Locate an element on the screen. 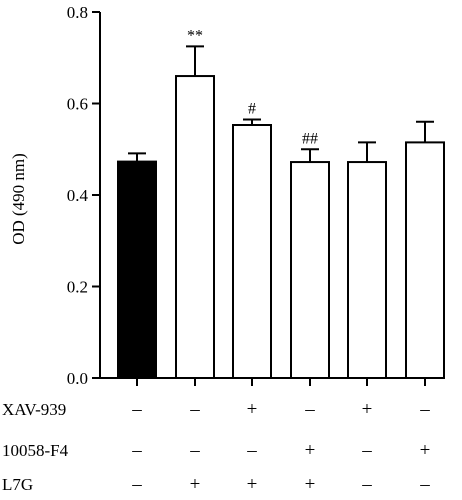  treatment-row-label: 10058-F4 is located at coordinates (35, 450).